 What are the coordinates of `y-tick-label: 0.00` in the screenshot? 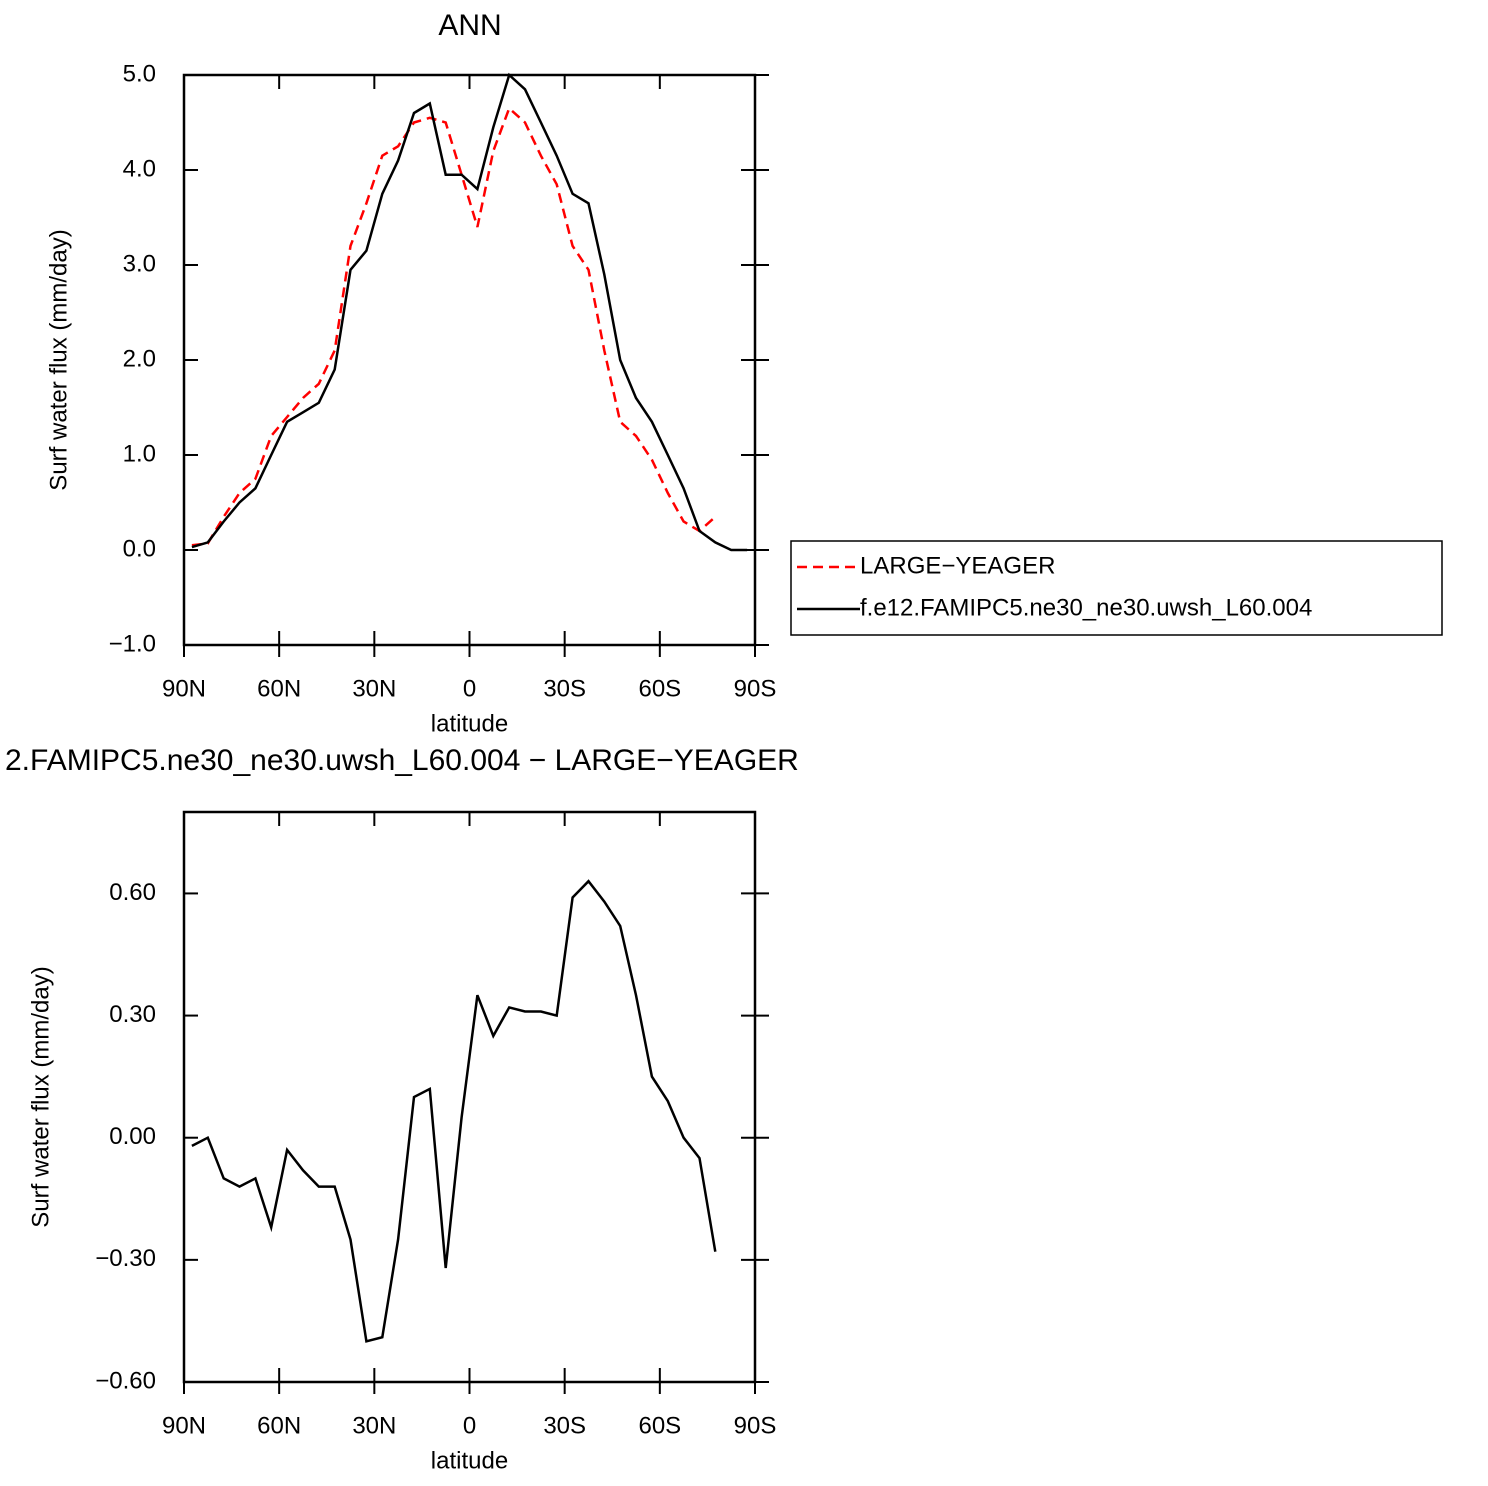 It's located at (132, 1136).